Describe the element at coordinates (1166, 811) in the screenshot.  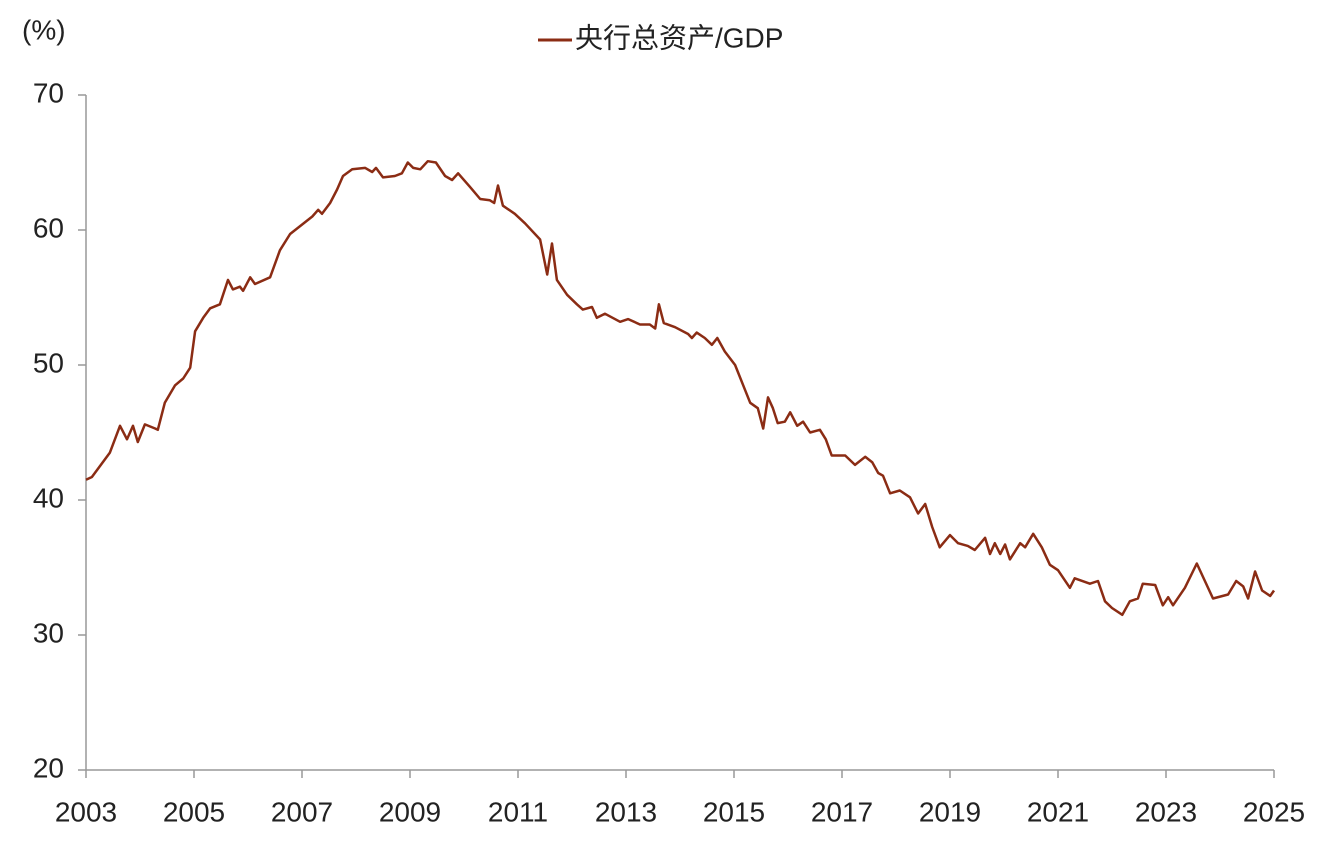
I see `x-tick-label: 2023` at that location.